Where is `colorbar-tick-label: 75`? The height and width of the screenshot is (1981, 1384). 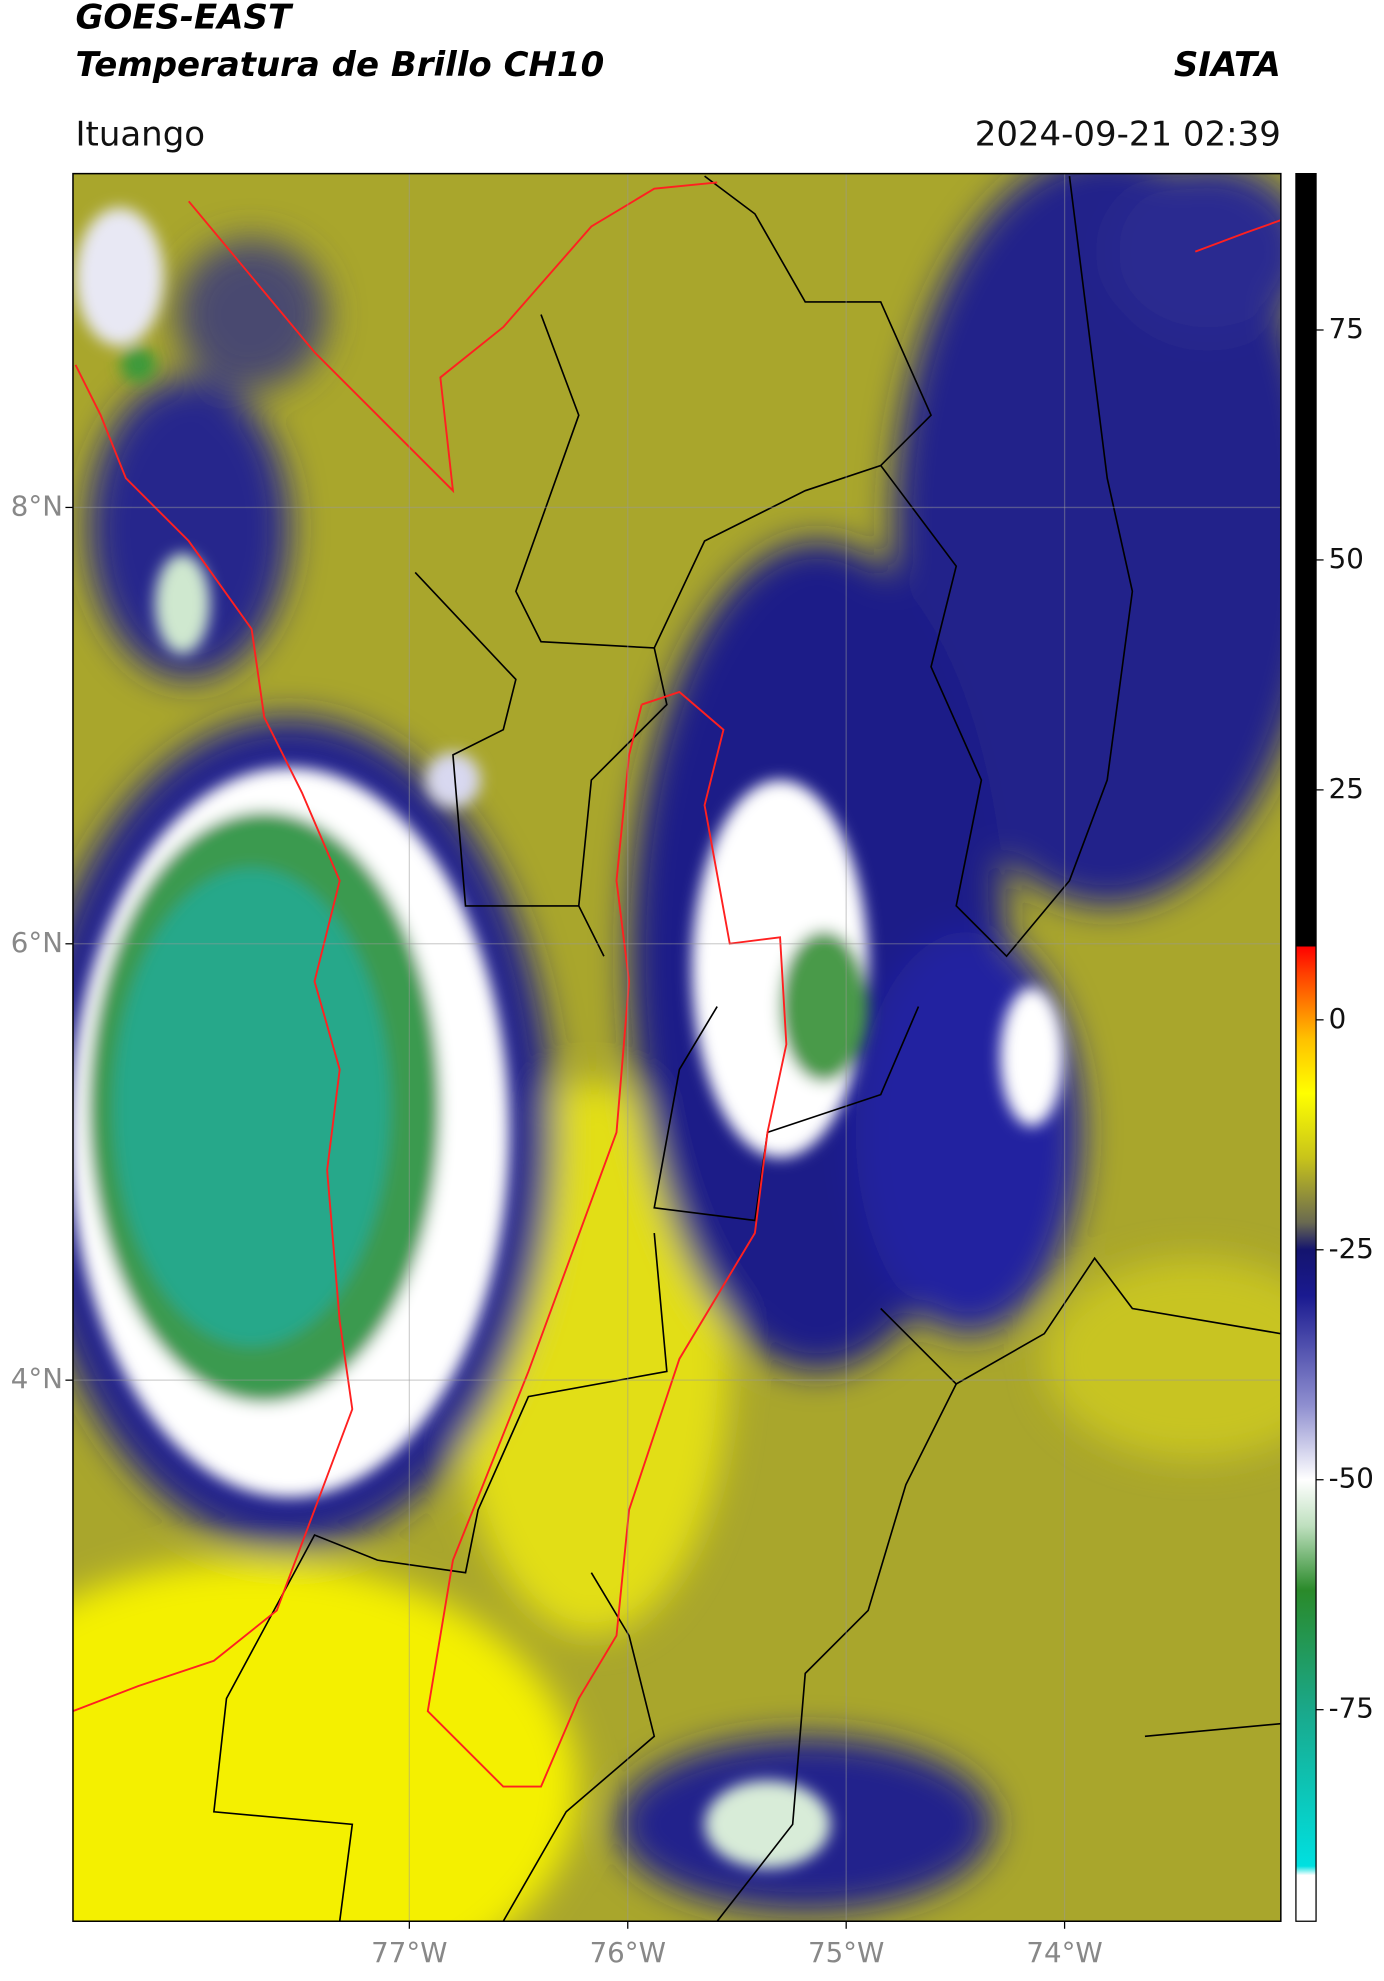 colorbar-tick-label: 75 is located at coordinates (1346, 328).